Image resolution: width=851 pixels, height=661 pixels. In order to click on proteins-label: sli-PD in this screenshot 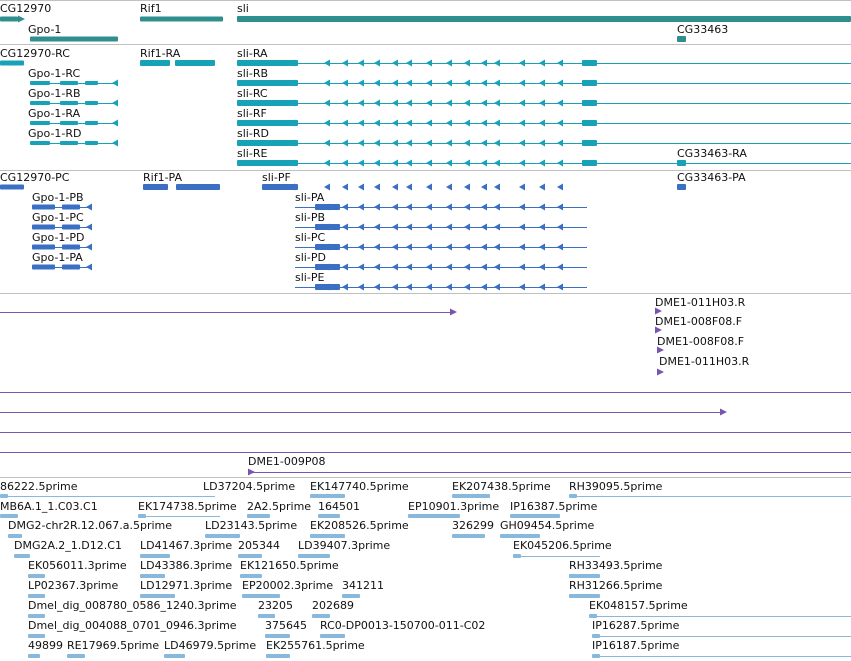, I will do `click(310, 257)`.